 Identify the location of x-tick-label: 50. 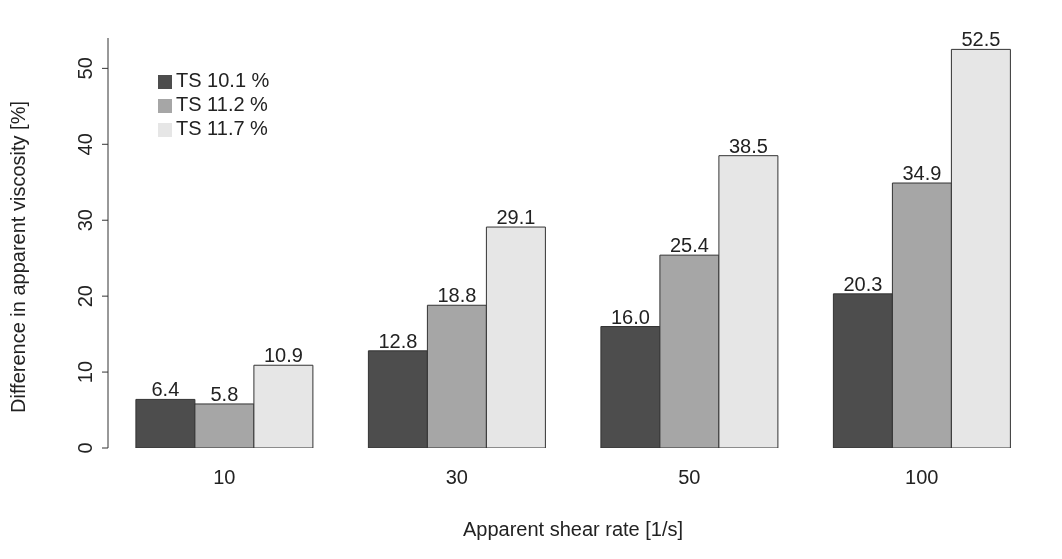
(689, 477).